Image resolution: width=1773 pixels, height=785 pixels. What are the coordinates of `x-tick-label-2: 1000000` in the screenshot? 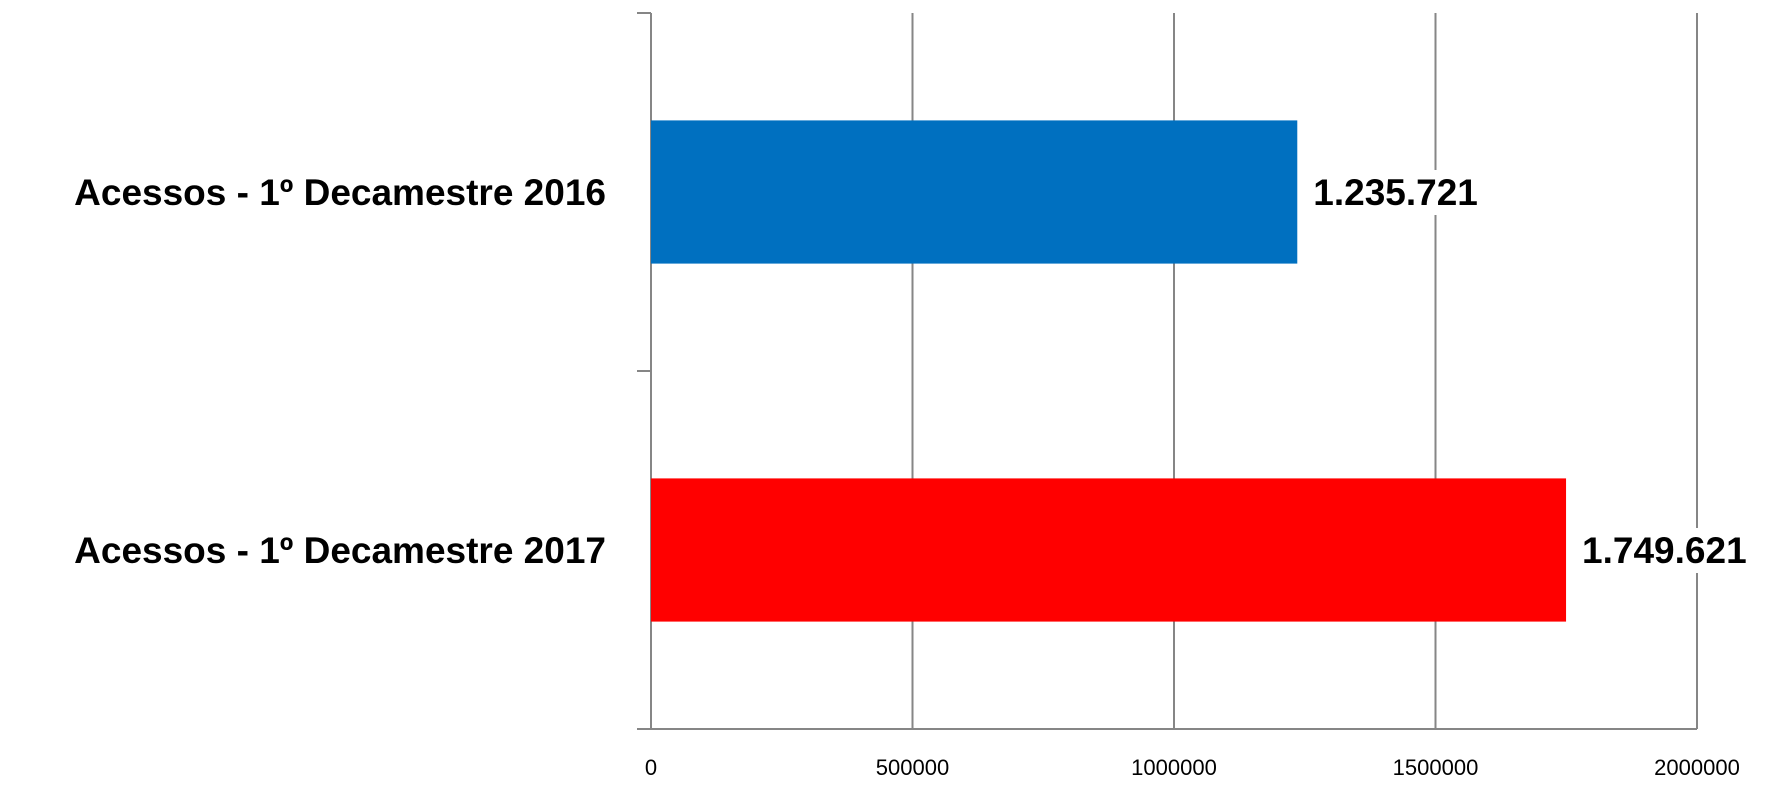 It's located at (1174, 767).